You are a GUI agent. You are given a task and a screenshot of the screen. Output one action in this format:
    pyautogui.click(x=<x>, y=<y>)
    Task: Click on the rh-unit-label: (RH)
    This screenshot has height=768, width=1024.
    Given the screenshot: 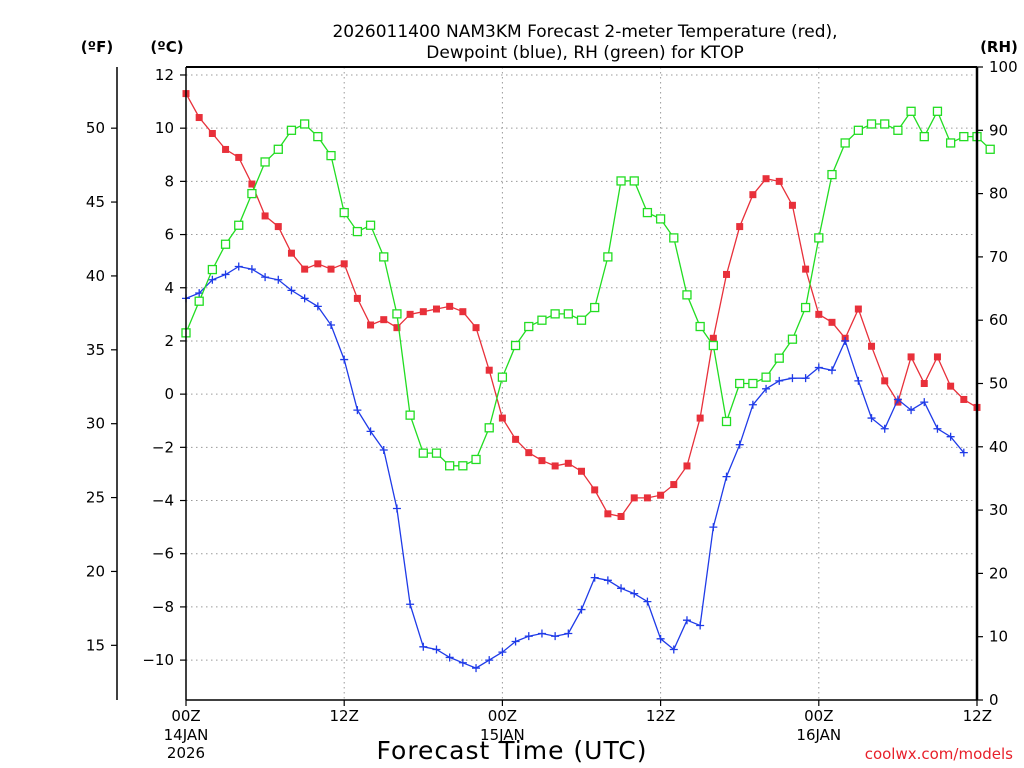 What is the action you would take?
    pyautogui.click(x=999, y=47)
    